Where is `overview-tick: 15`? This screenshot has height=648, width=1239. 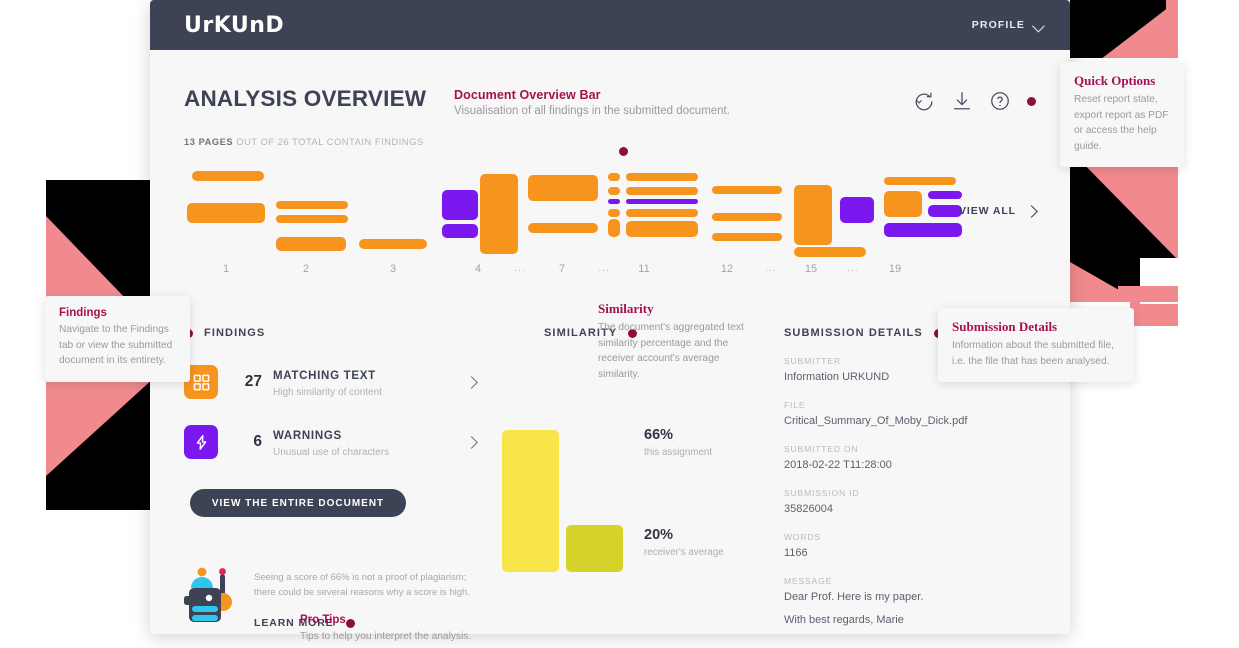
overview-tick: 15 is located at coordinates (811, 269).